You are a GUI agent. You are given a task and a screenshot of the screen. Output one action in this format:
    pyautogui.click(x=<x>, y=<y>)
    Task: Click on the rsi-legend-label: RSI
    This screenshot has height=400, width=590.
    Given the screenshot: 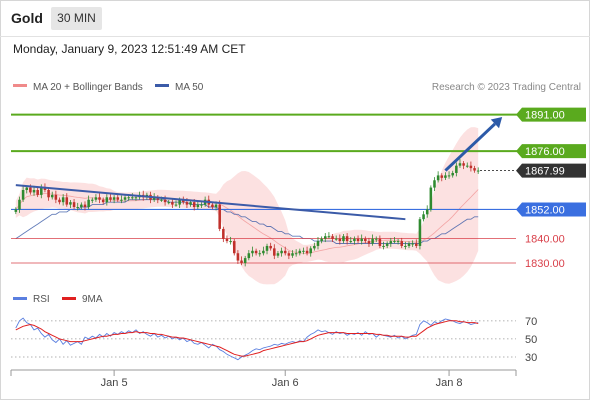 What is the action you would take?
    pyautogui.click(x=41, y=299)
    